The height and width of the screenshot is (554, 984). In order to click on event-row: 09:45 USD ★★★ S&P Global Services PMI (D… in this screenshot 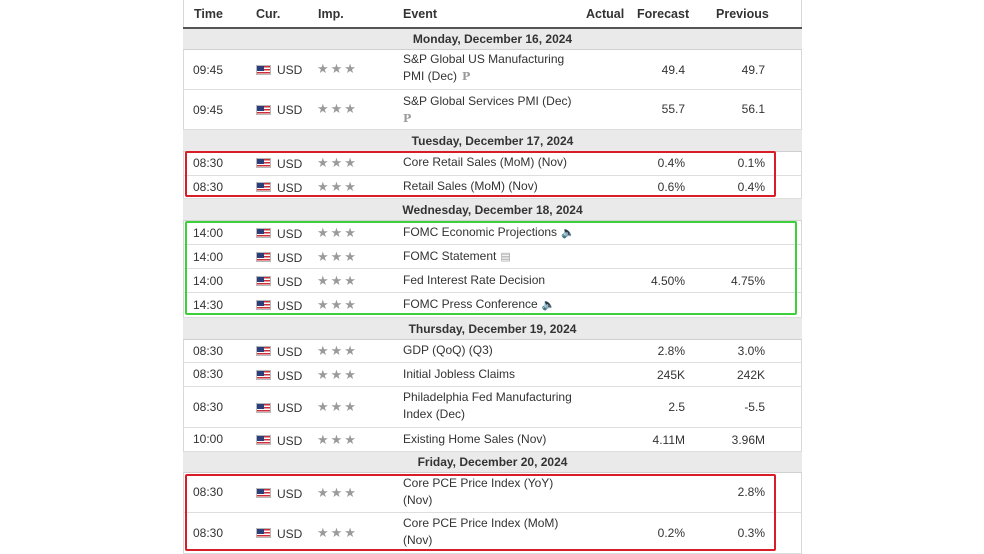, I will do `click(492, 110)`.